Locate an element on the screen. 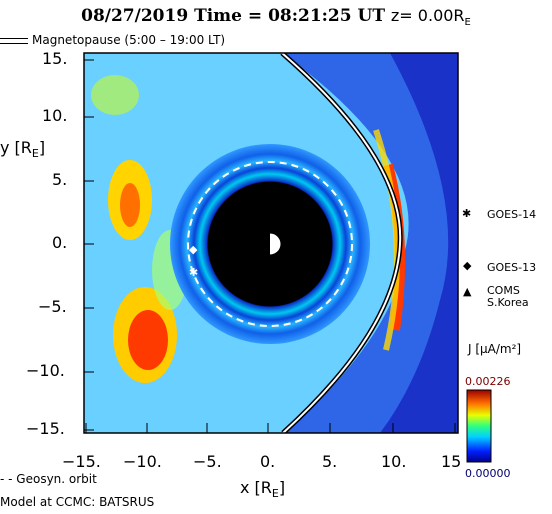  colorbar-max: 0.00226 is located at coordinates (488, 381).